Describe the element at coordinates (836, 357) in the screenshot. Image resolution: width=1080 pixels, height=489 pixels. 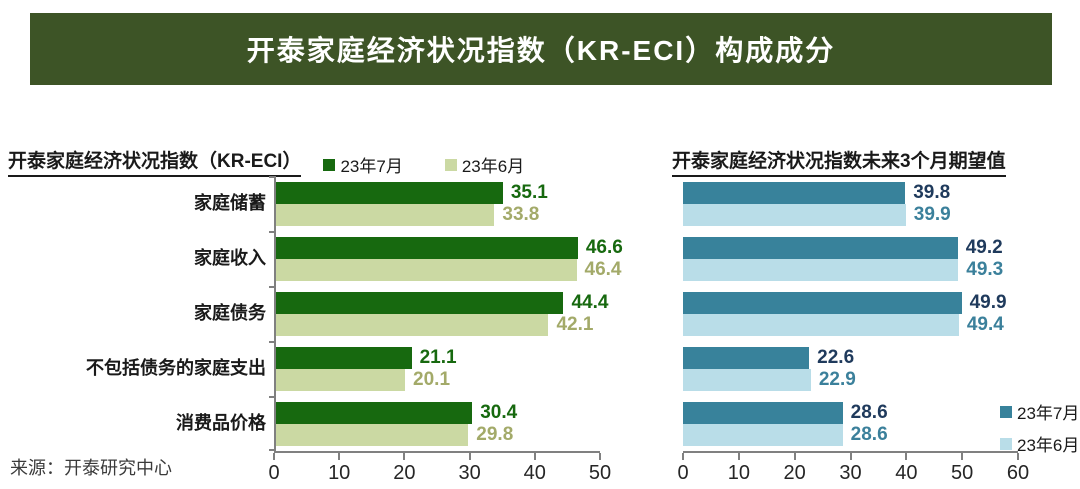
I see `value-label: 22.6` at that location.